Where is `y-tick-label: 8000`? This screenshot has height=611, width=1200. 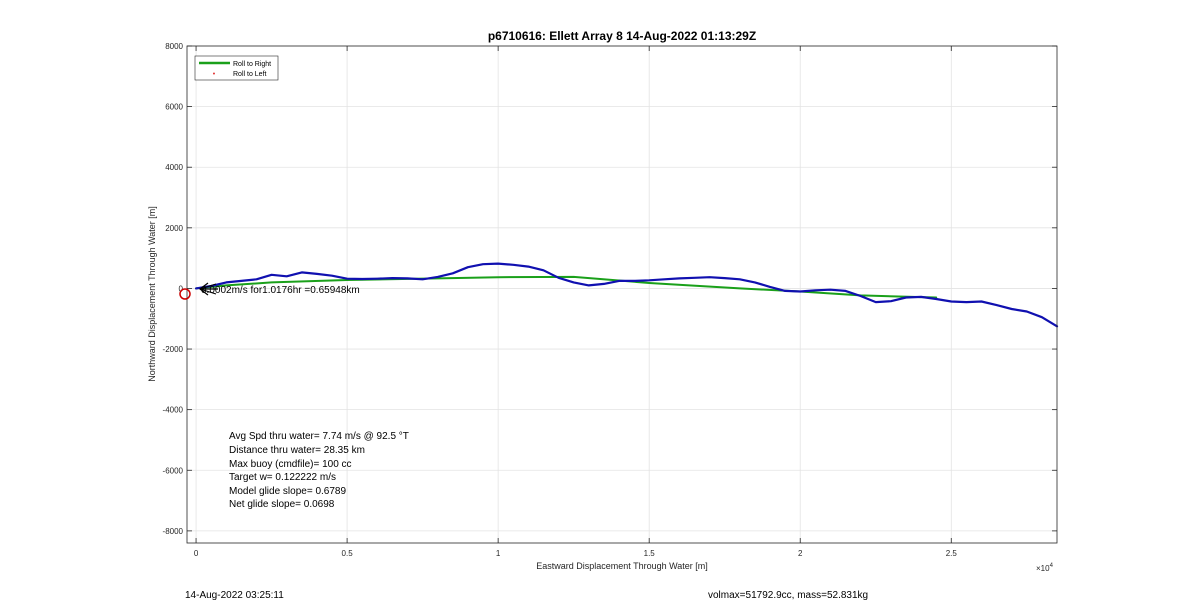
y-tick-label: 8000 is located at coordinates (174, 46).